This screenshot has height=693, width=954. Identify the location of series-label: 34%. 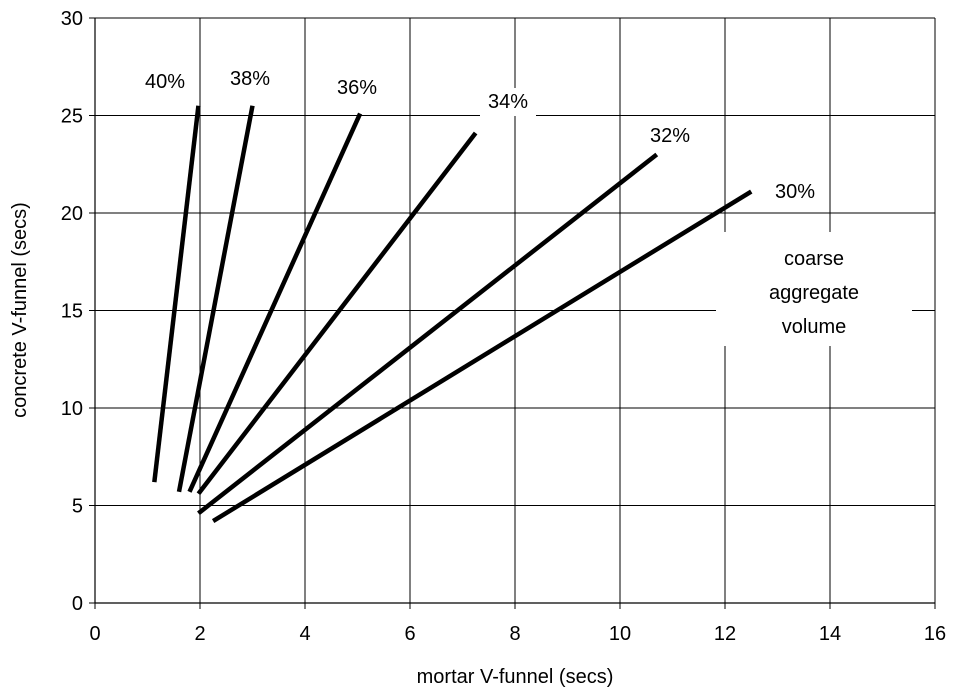
(508, 102).